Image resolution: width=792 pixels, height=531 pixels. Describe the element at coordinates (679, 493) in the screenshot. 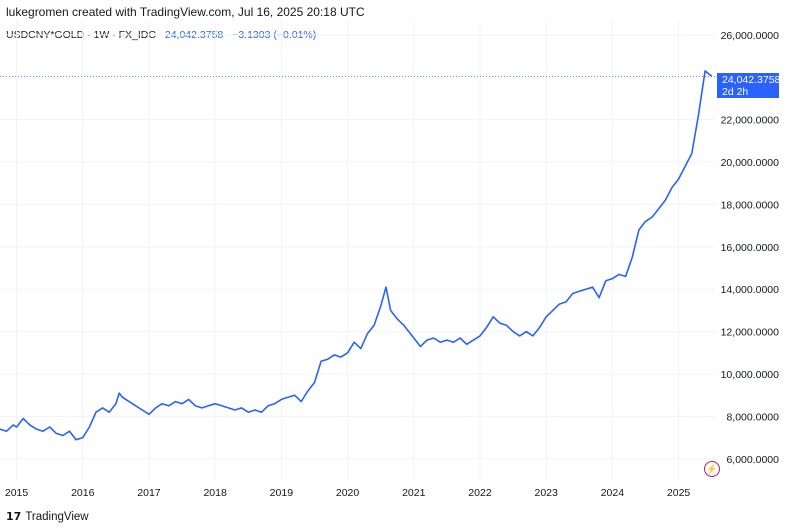

I see `x-tick-label: 2025` at that location.